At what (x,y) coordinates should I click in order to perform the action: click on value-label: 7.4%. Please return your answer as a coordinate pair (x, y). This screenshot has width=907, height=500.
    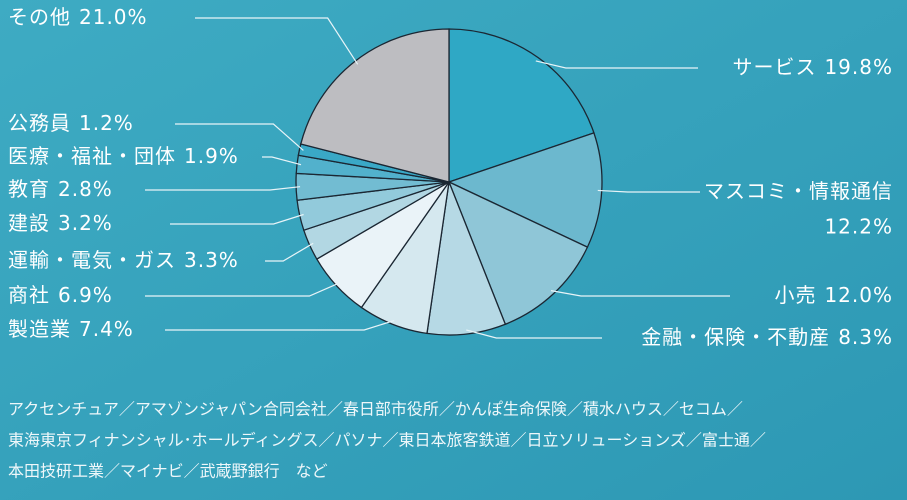
    Looking at the image, I should click on (106, 329).